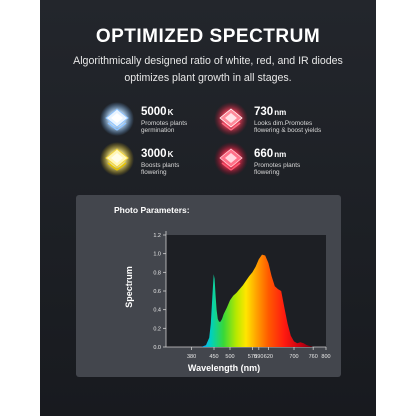 The height and width of the screenshot is (416, 416). What do you see at coordinates (277, 165) in the screenshot?
I see `led-660nm-desc-1: Promotes plants` at bounding box center [277, 165].